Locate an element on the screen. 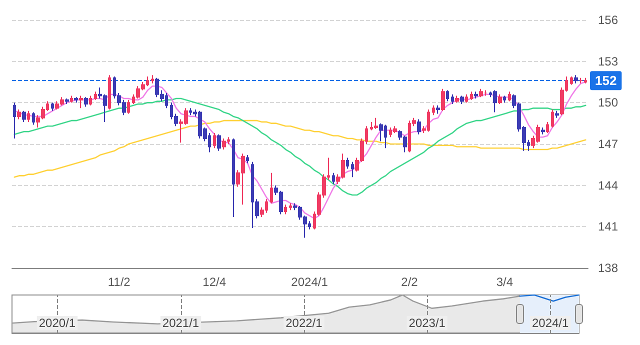 This screenshot has height=345, width=640. x-tick-label: 12/4 is located at coordinates (214, 282).